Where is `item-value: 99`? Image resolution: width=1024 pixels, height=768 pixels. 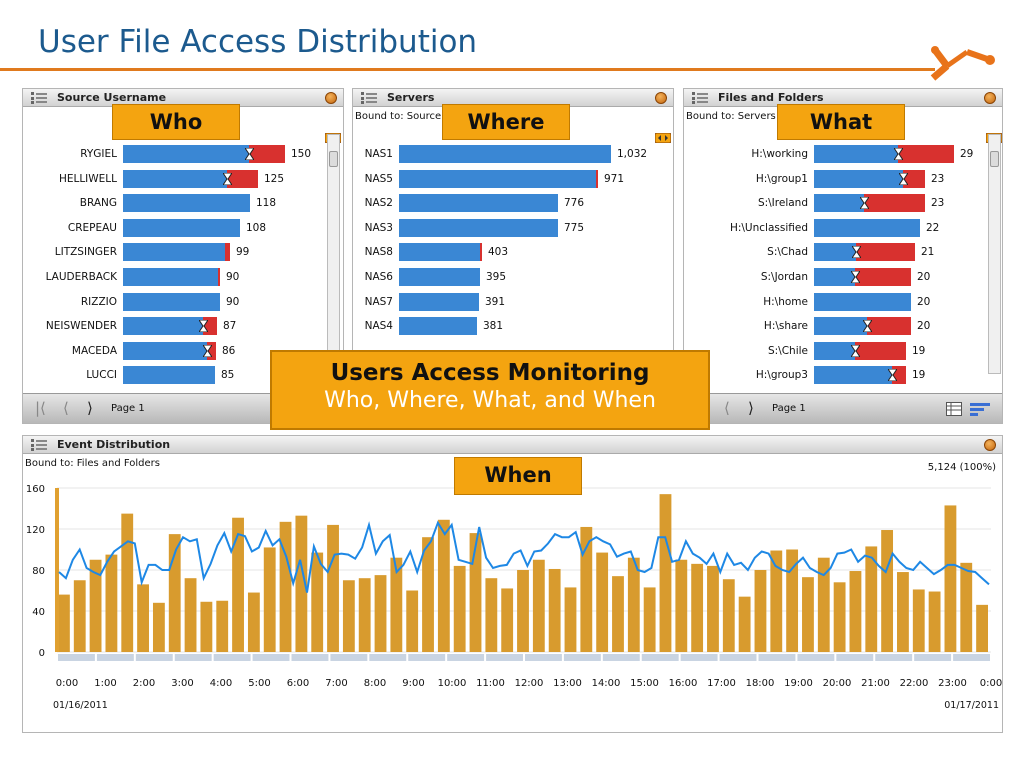
item-value: 99 is located at coordinates (243, 252).